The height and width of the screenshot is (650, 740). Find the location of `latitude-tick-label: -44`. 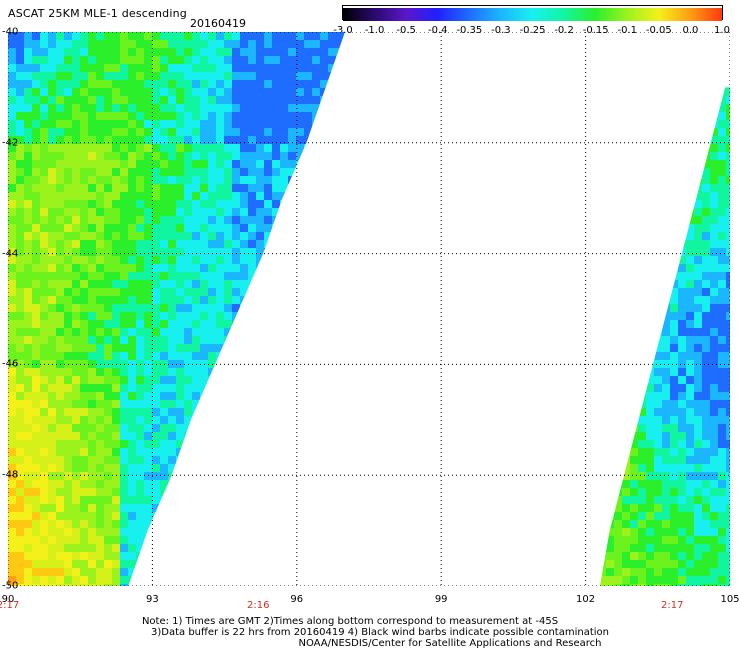

latitude-tick-label: -44 is located at coordinates (10, 254).